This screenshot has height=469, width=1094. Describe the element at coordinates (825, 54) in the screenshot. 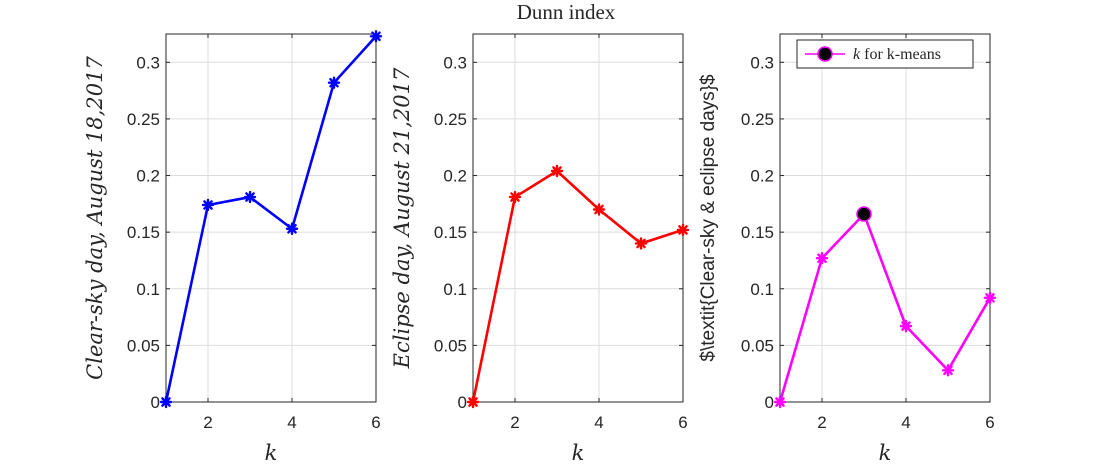

I see `legend-marker-swatch` at that location.